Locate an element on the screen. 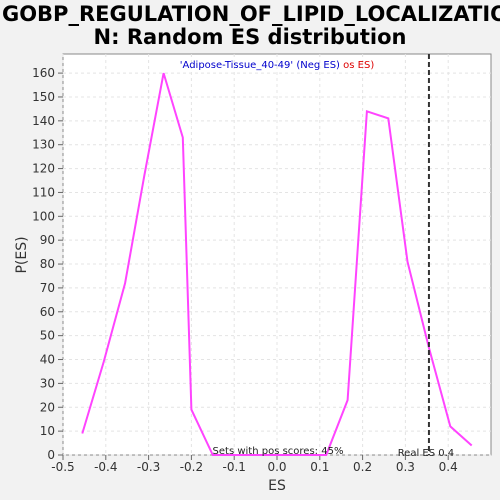 This screenshot has width=500, height=500. legend-pos-es: os ES) is located at coordinates (358, 65).